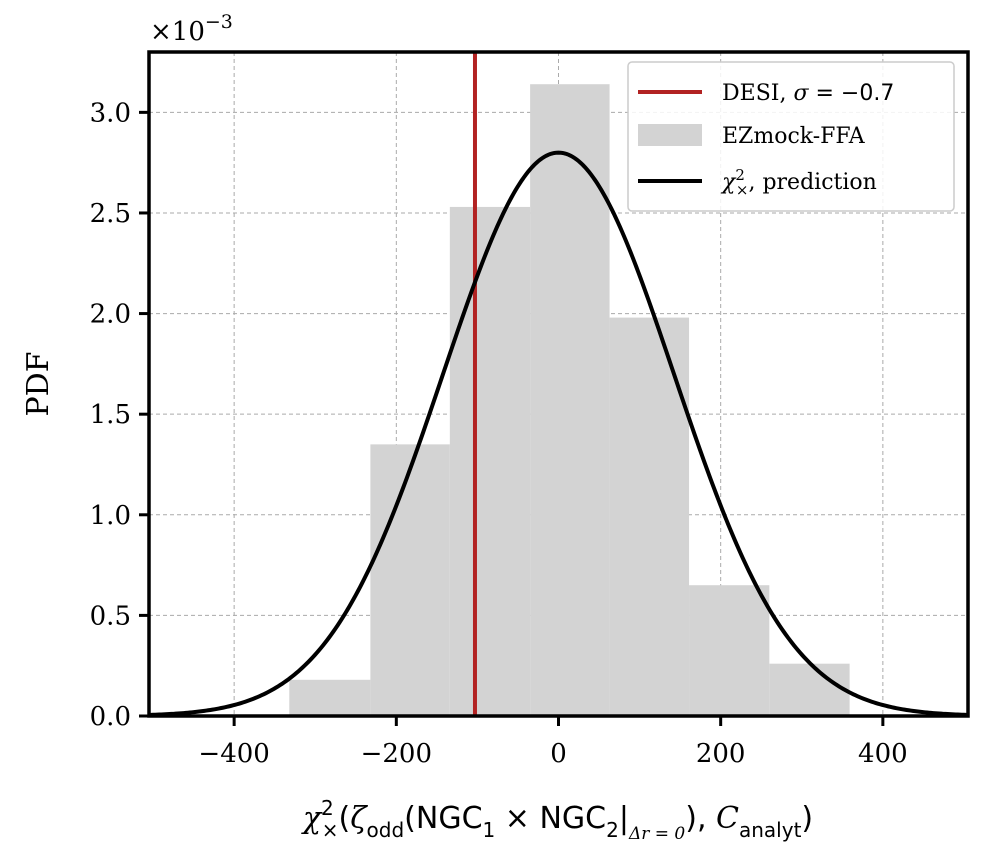 Image resolution: width=987 pixels, height=855 pixels. Describe the element at coordinates (798, 182) in the screenshot. I see `legend-prediction-label: χ2 ×, prediction` at that location.